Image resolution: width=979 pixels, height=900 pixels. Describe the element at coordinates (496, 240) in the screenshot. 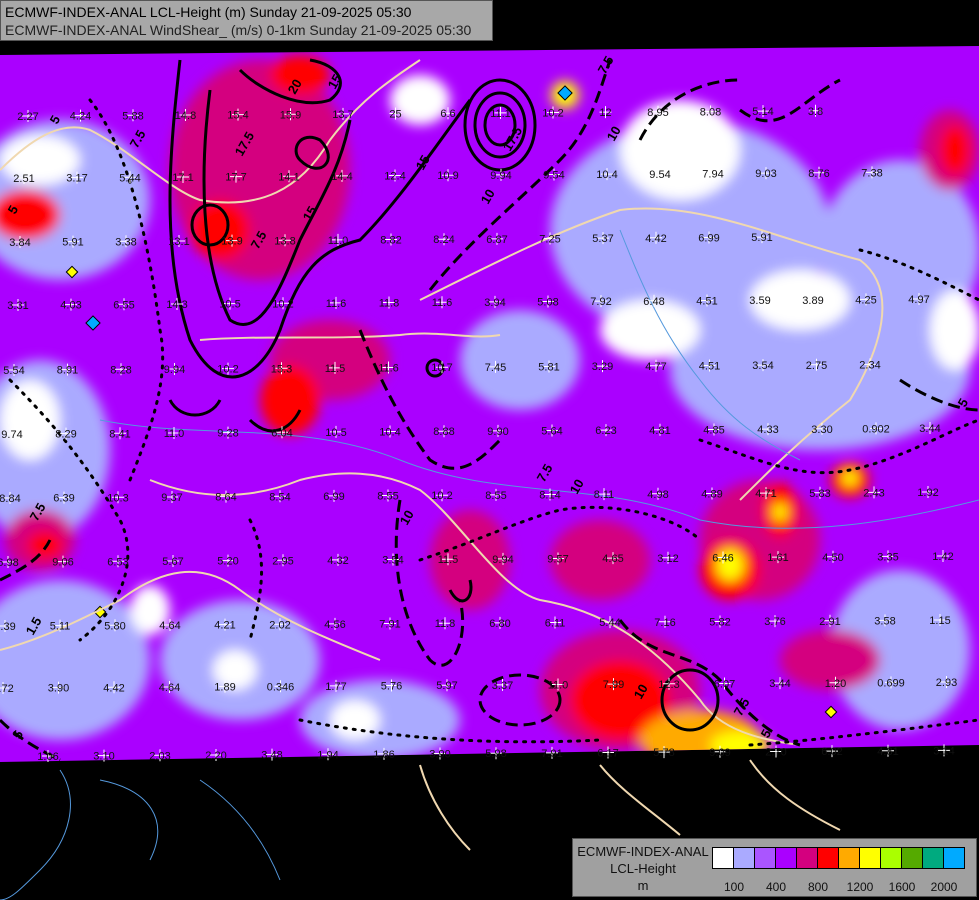

I see `lcl-value-label: 6.87` at that location.